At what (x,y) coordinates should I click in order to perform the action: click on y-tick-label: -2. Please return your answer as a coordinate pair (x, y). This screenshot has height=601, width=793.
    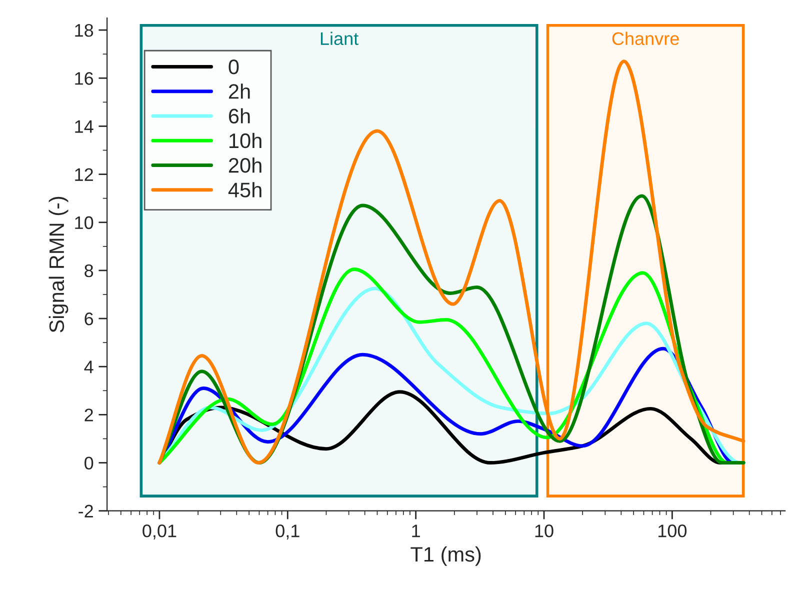
    Looking at the image, I should click on (85, 511).